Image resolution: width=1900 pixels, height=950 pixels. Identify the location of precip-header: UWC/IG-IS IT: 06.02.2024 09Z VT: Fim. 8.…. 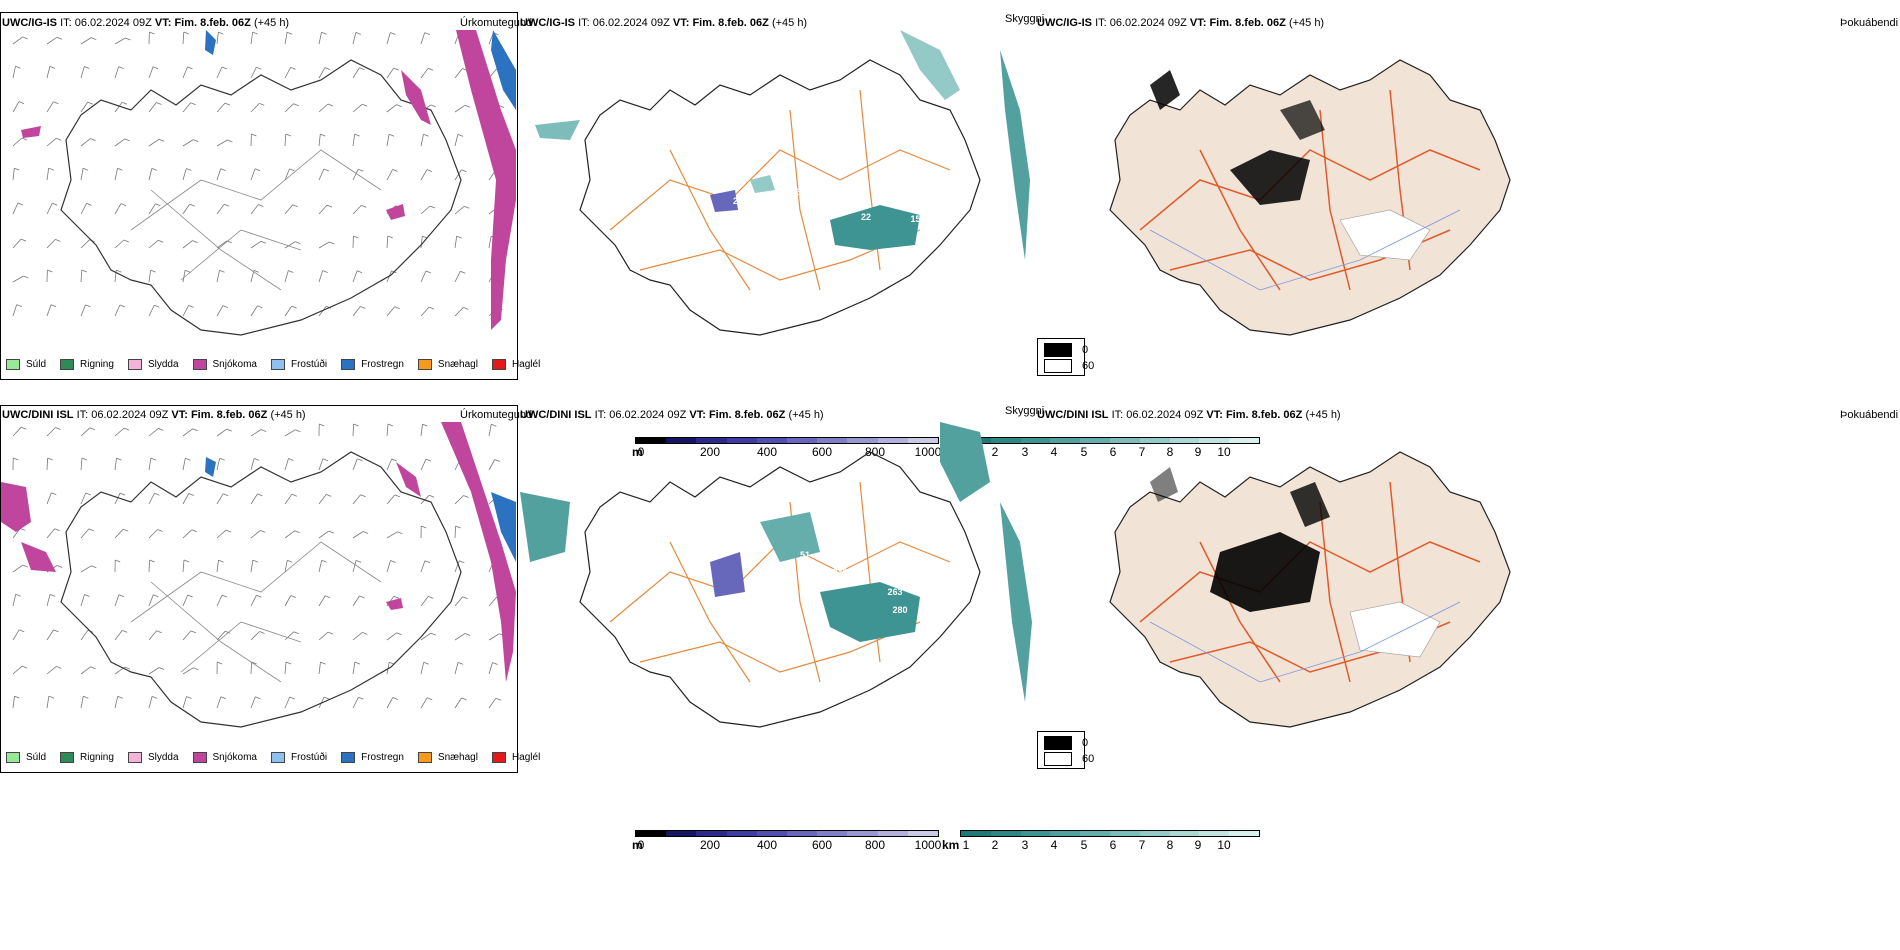
(146, 23).